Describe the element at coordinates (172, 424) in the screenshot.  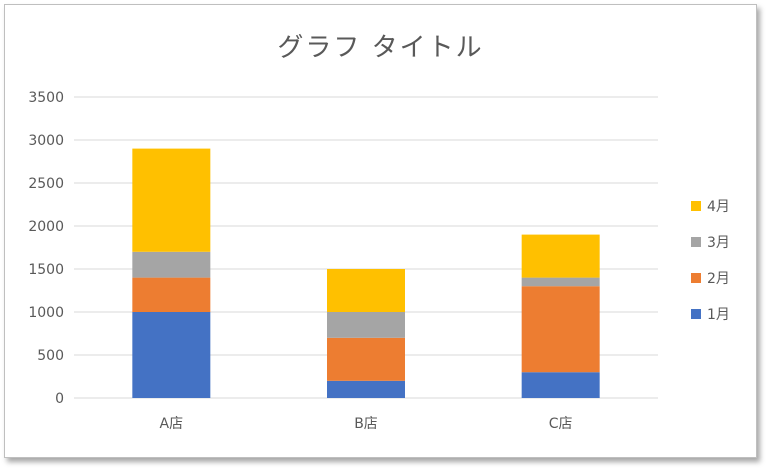
I see `x-category-label: A店` at that location.